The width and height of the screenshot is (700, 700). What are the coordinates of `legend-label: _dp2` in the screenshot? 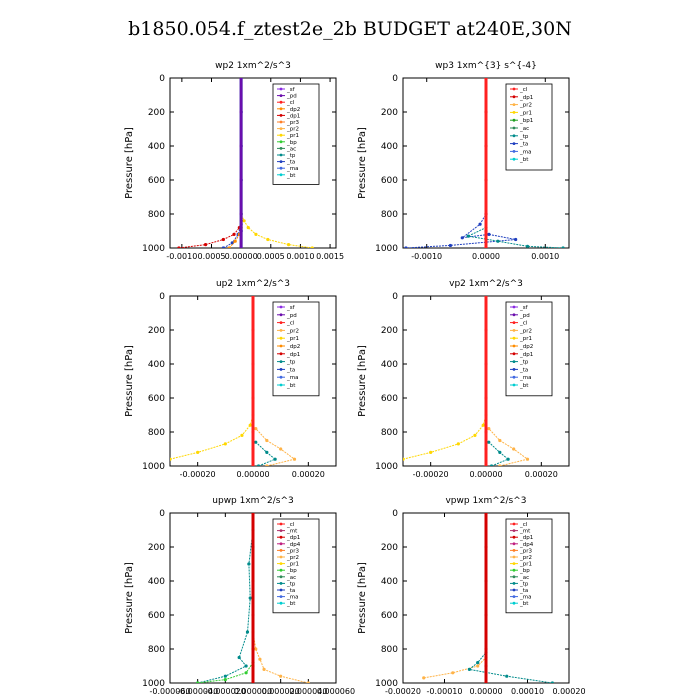 It's located at (526, 347).